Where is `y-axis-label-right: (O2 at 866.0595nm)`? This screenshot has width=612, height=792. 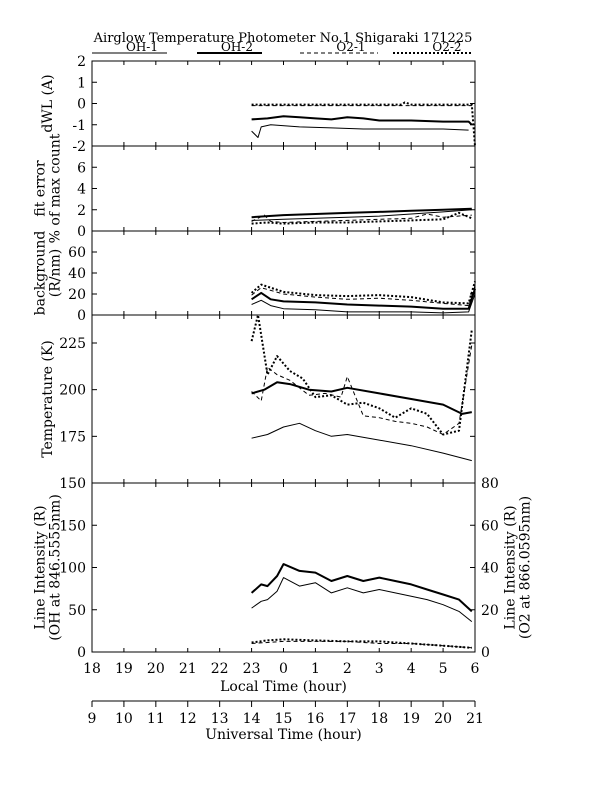 y-axis-label-right: (O2 at 866.0595nm) is located at coordinates (526, 567).